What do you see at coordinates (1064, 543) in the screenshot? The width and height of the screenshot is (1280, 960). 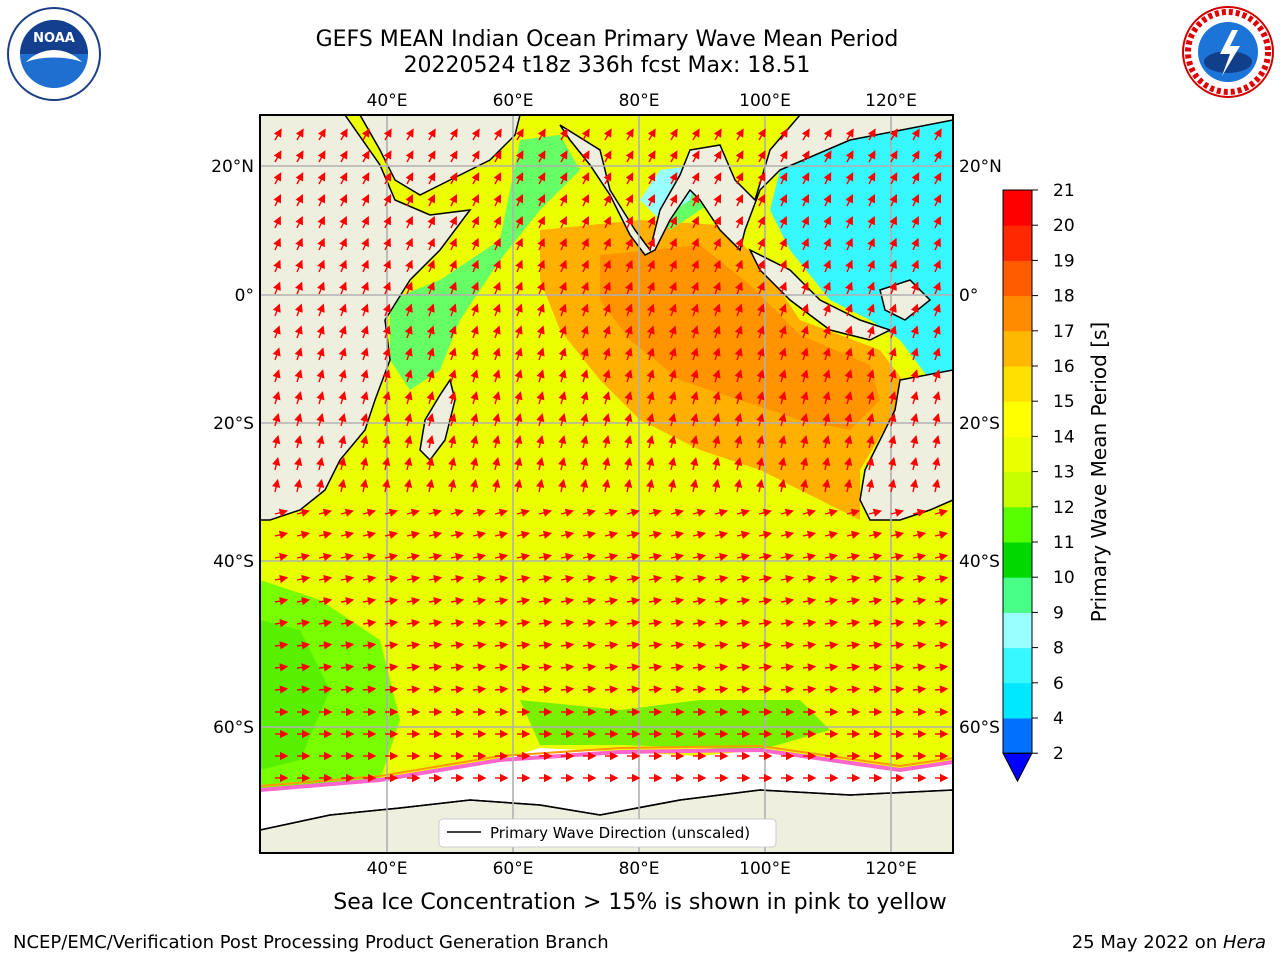 I see `colorbar-tick-label: 11` at bounding box center [1064, 543].